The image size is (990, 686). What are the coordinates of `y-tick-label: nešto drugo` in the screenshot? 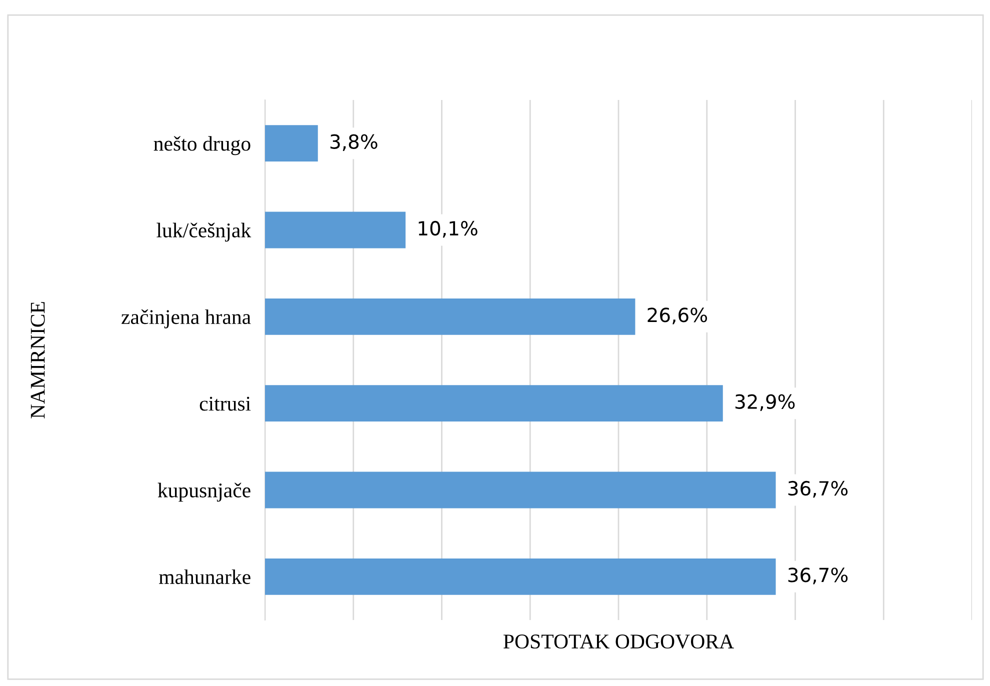 It's located at (202, 146).